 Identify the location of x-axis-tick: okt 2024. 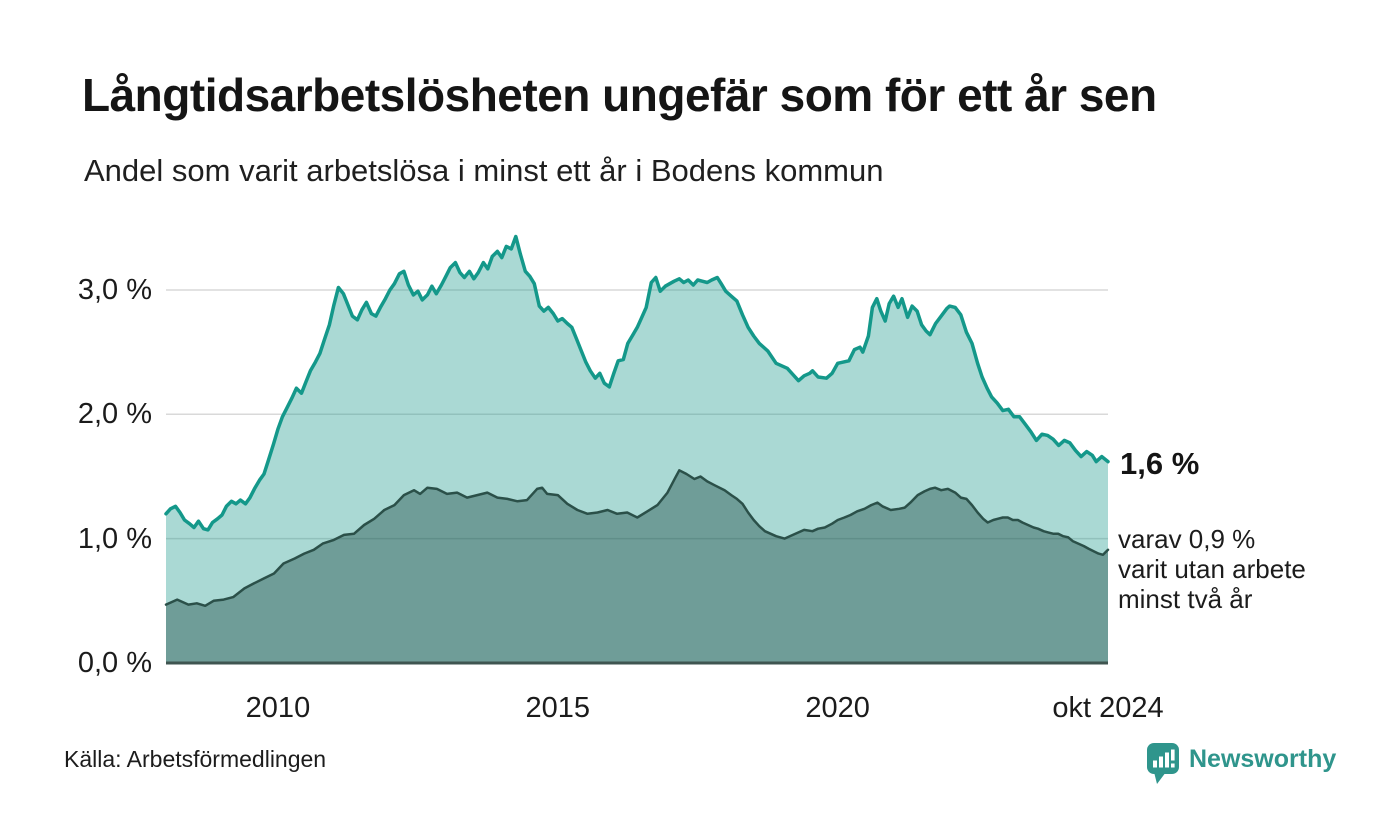
(1108, 708).